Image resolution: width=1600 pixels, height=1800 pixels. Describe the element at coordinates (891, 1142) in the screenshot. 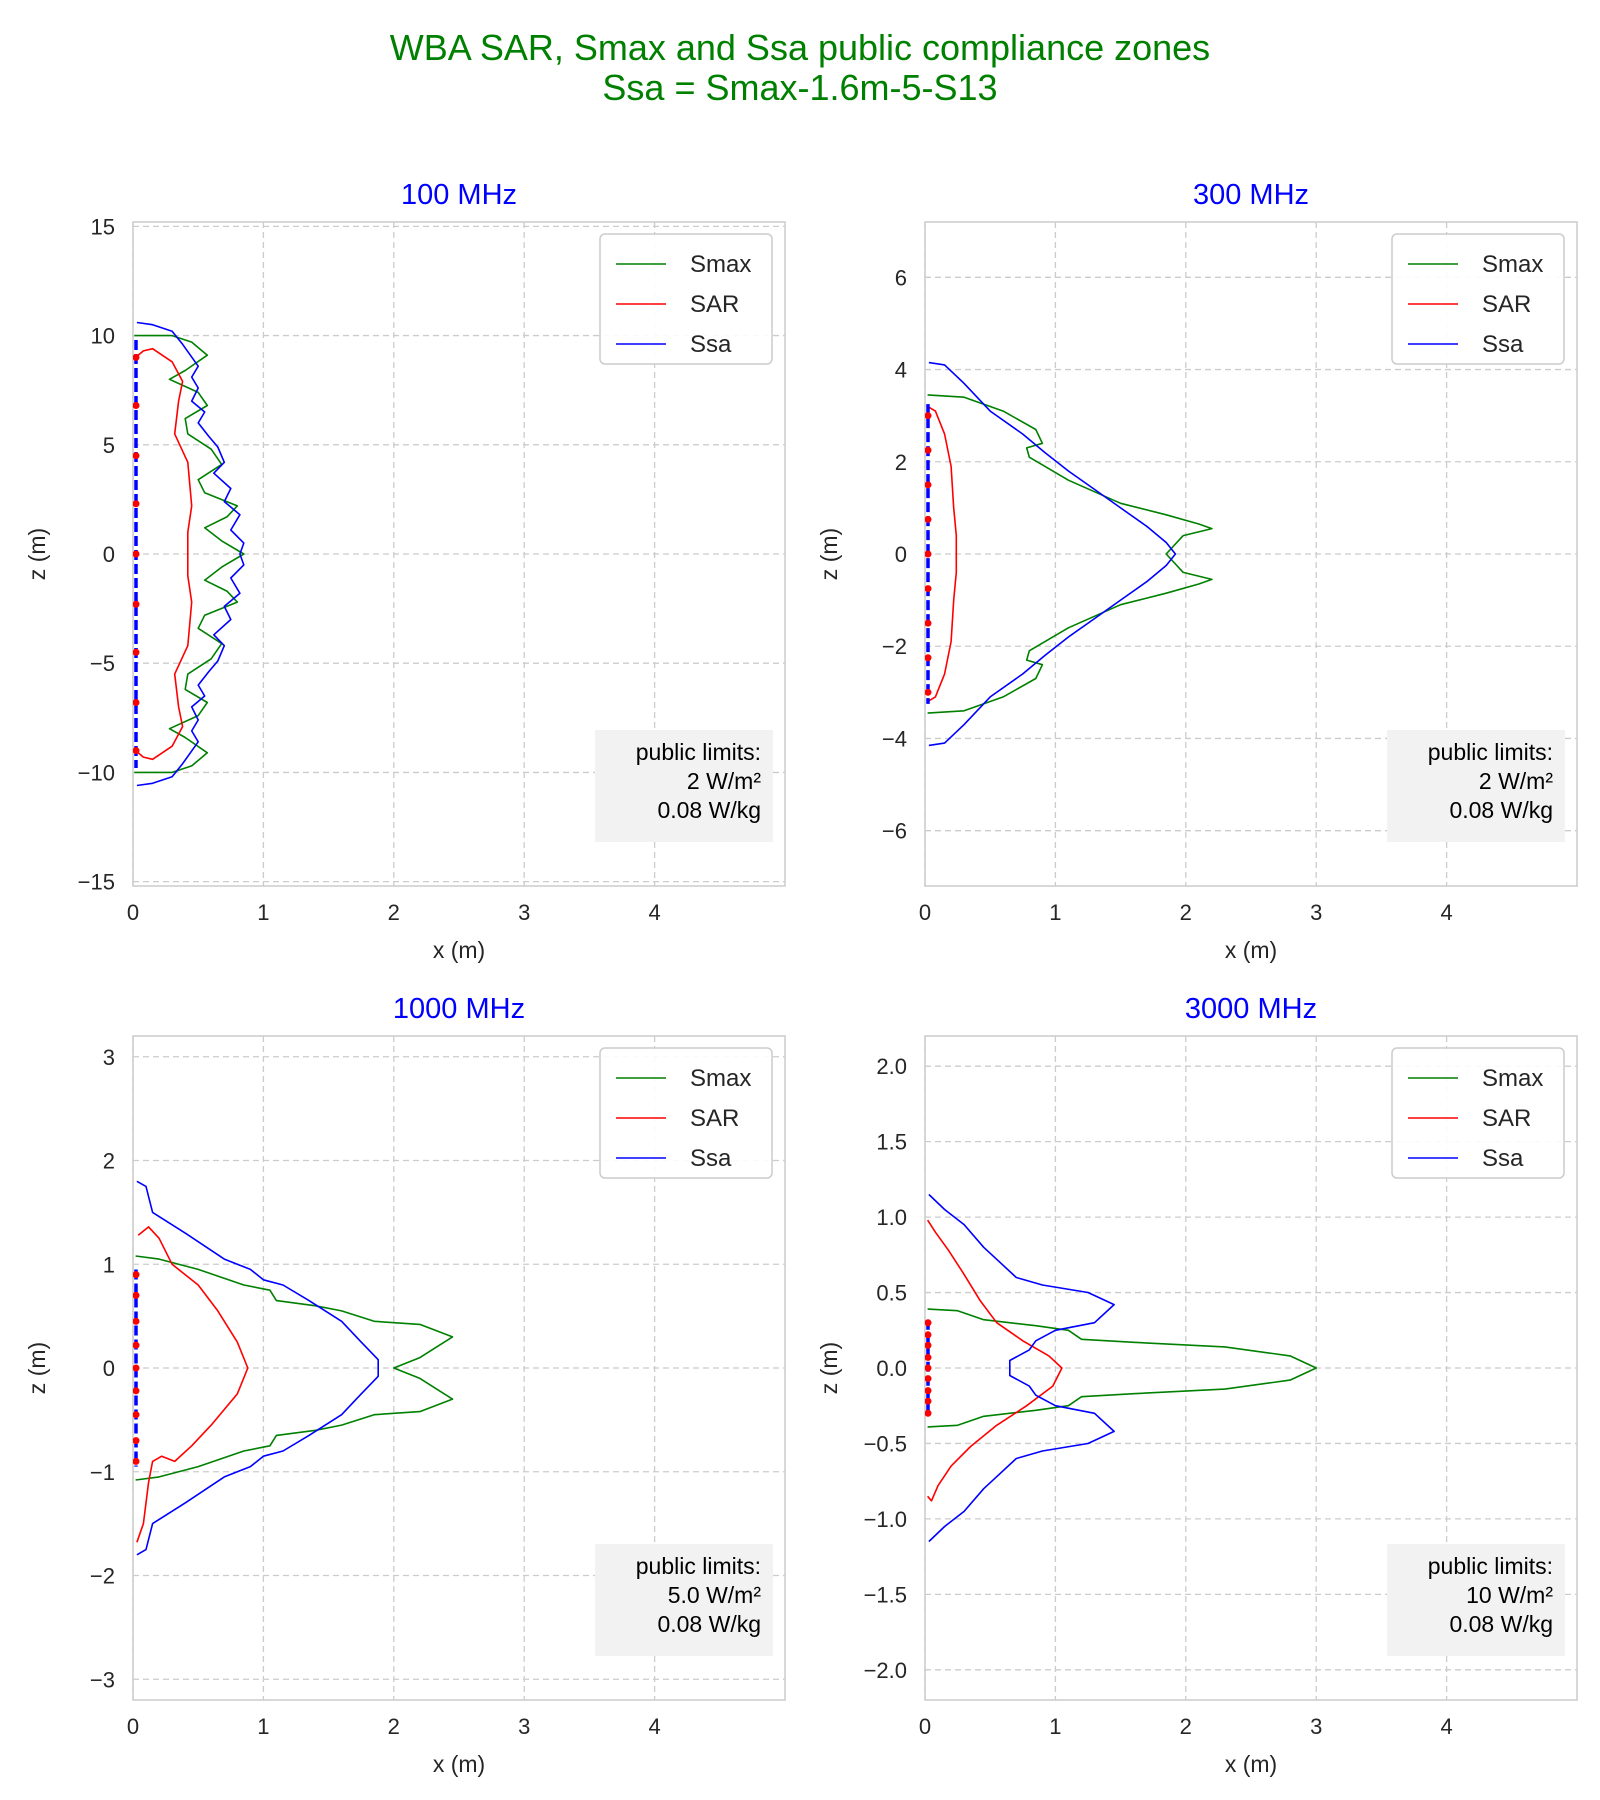

I see `y-tick-label: 1.5` at that location.